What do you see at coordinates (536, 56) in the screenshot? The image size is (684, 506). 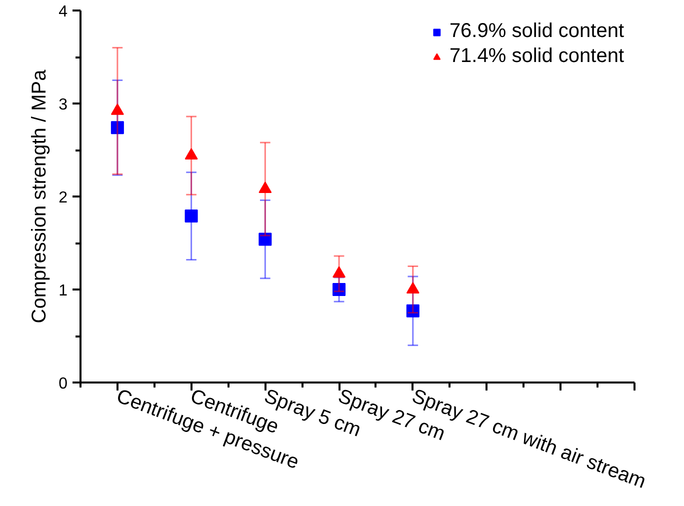 I see `legend-label: 71.4% solid content` at bounding box center [536, 56].